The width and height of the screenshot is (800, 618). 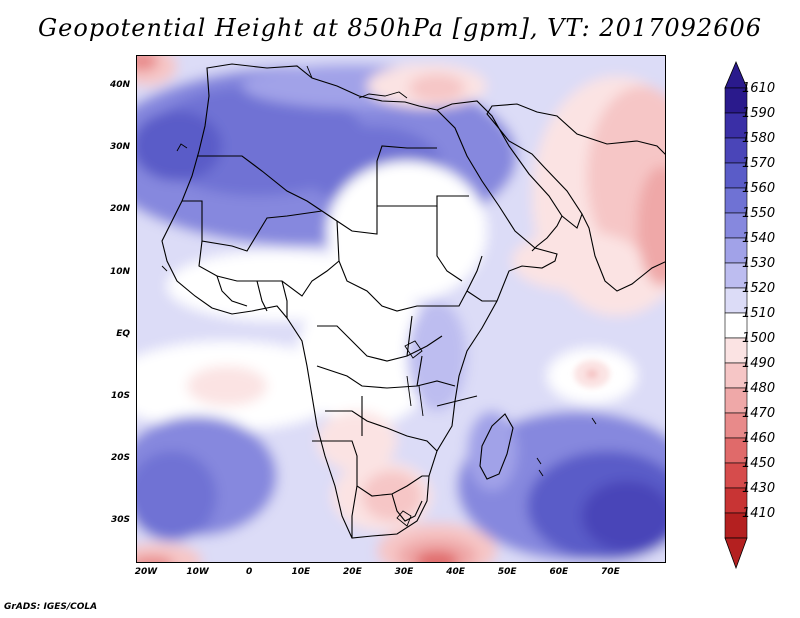 I want to click on lon-tick-label: 10E, so click(x=301, y=572).